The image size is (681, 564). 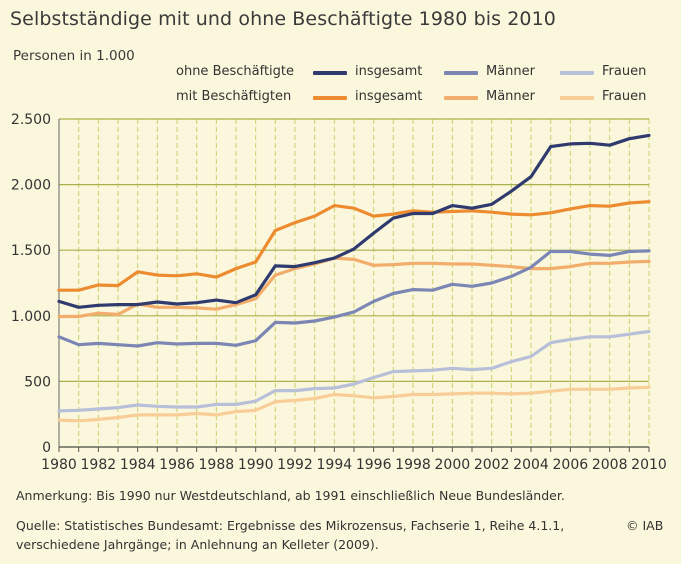 What do you see at coordinates (492, 465) in the screenshot?
I see `x-tick-label: 2002` at bounding box center [492, 465].